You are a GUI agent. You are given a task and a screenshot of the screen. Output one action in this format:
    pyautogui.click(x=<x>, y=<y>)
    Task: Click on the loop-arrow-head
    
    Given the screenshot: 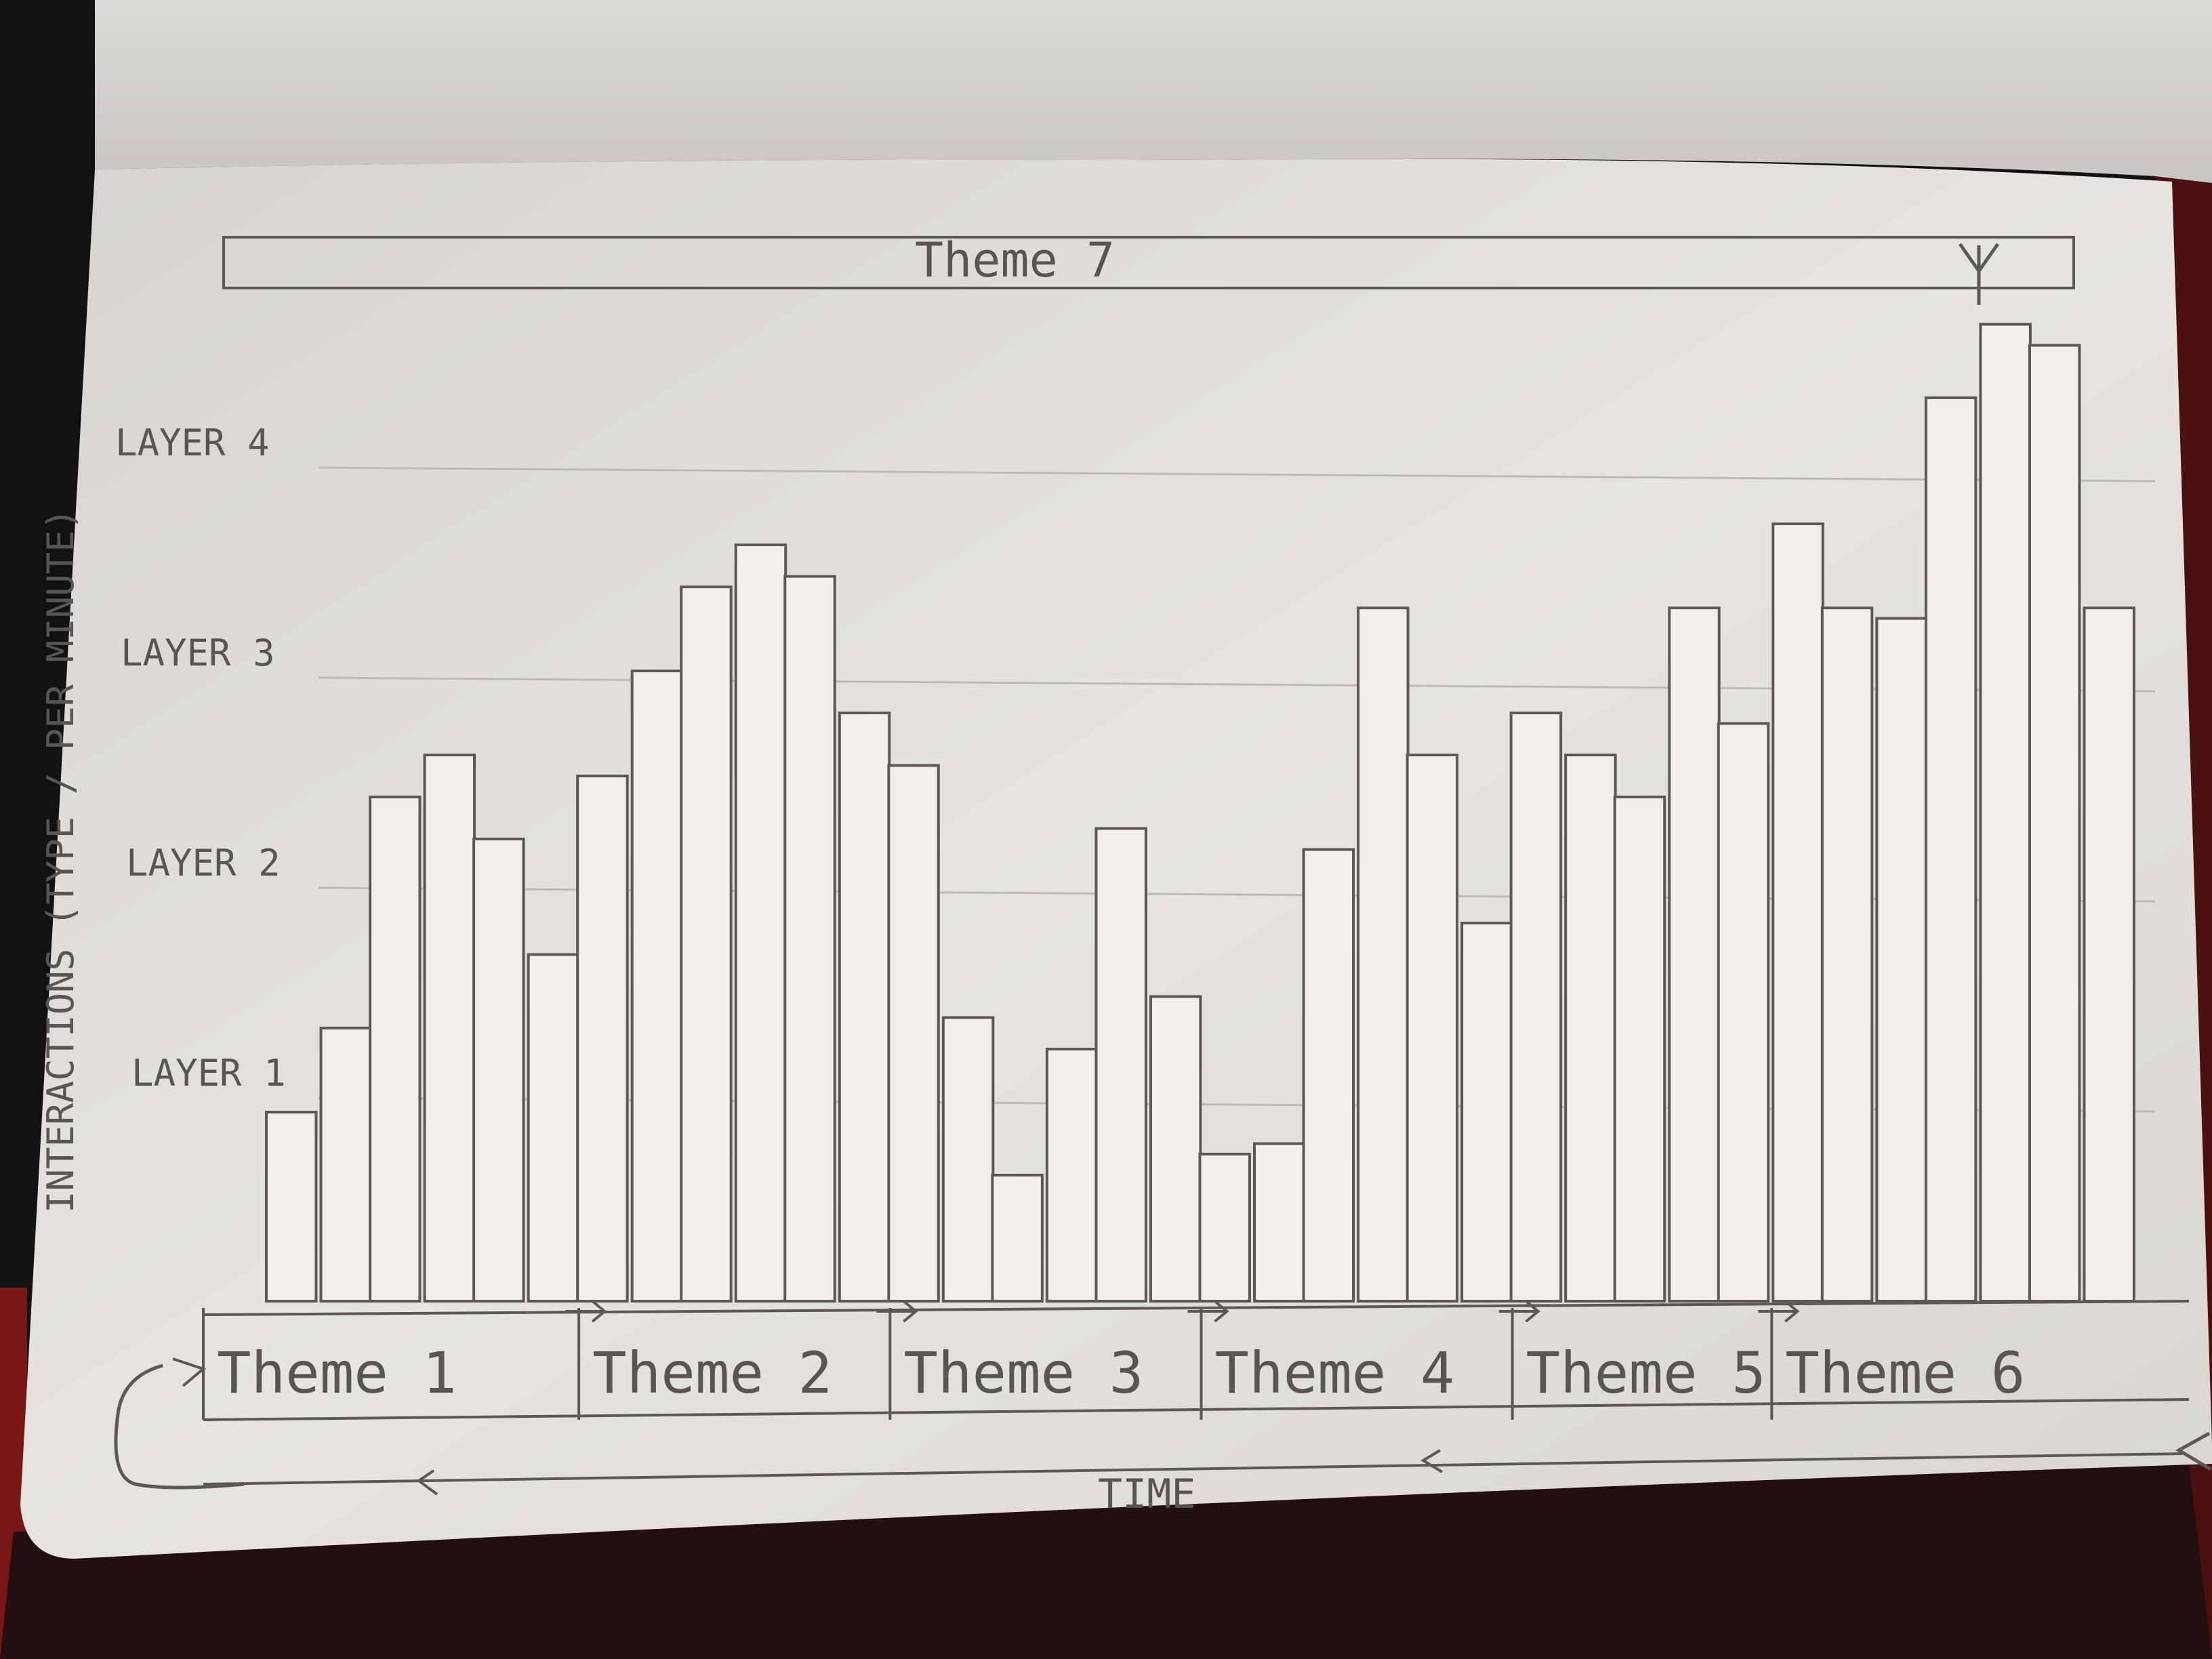 What is the action you would take?
    pyautogui.click(x=189, y=1372)
    